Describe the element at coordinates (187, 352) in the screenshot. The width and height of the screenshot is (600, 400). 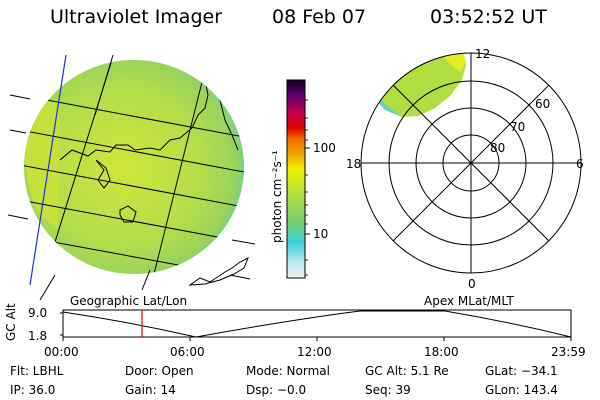
I see `timeline-xtick-0600: 06:00` at that location.